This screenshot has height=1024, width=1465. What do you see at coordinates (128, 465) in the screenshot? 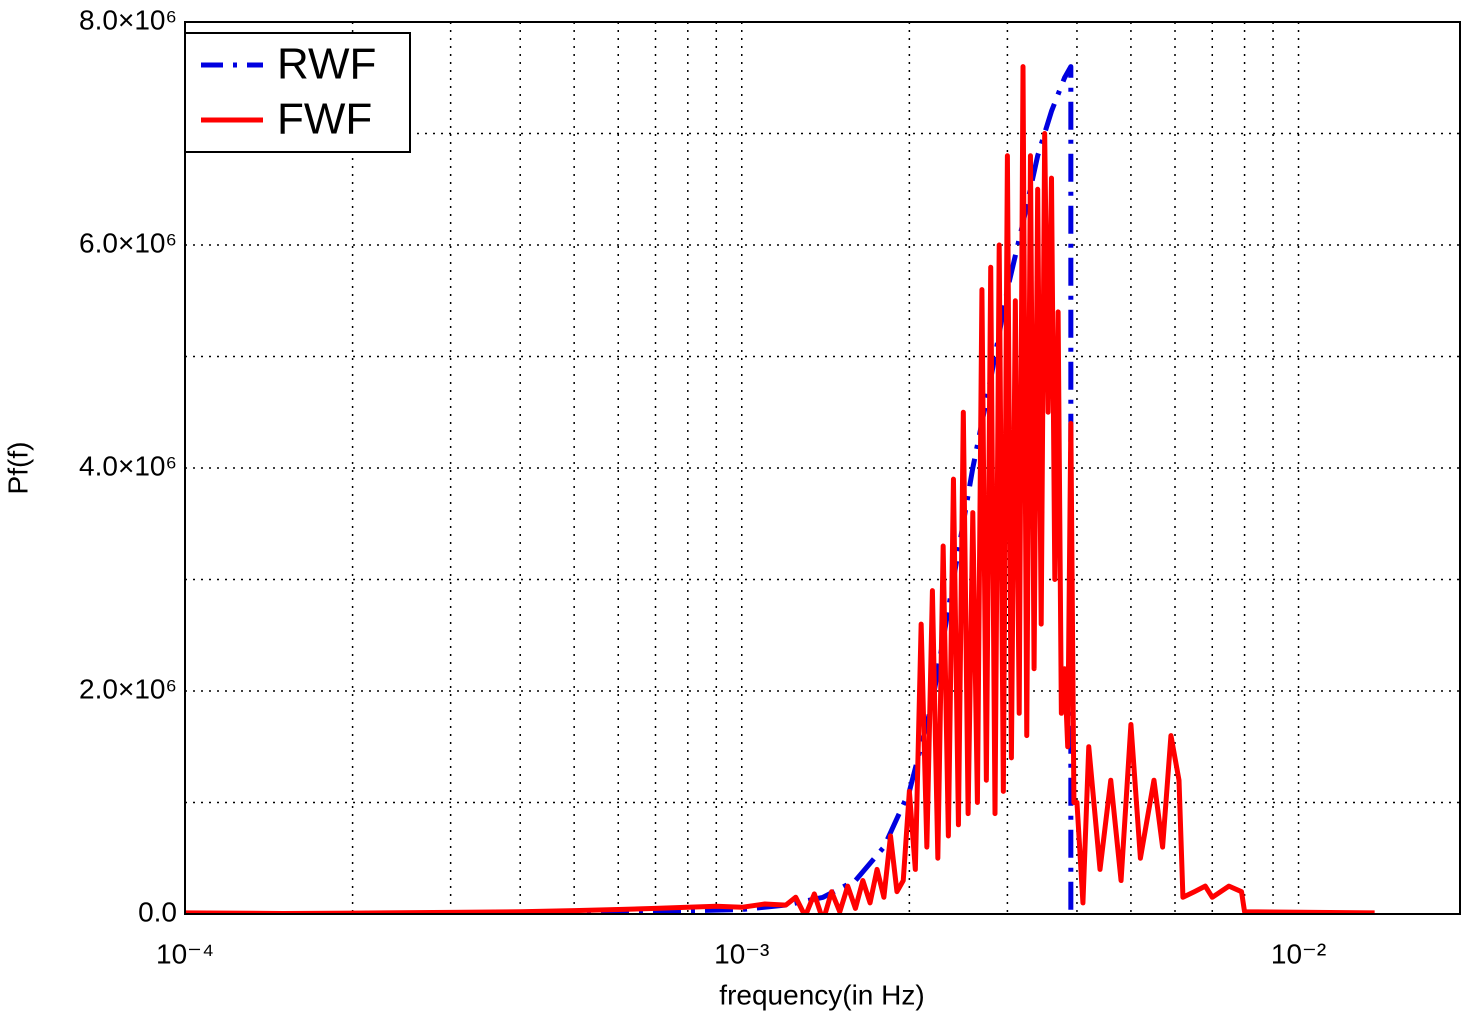
I see `y-tick-label: 4.0×10⁶` at bounding box center [128, 465].